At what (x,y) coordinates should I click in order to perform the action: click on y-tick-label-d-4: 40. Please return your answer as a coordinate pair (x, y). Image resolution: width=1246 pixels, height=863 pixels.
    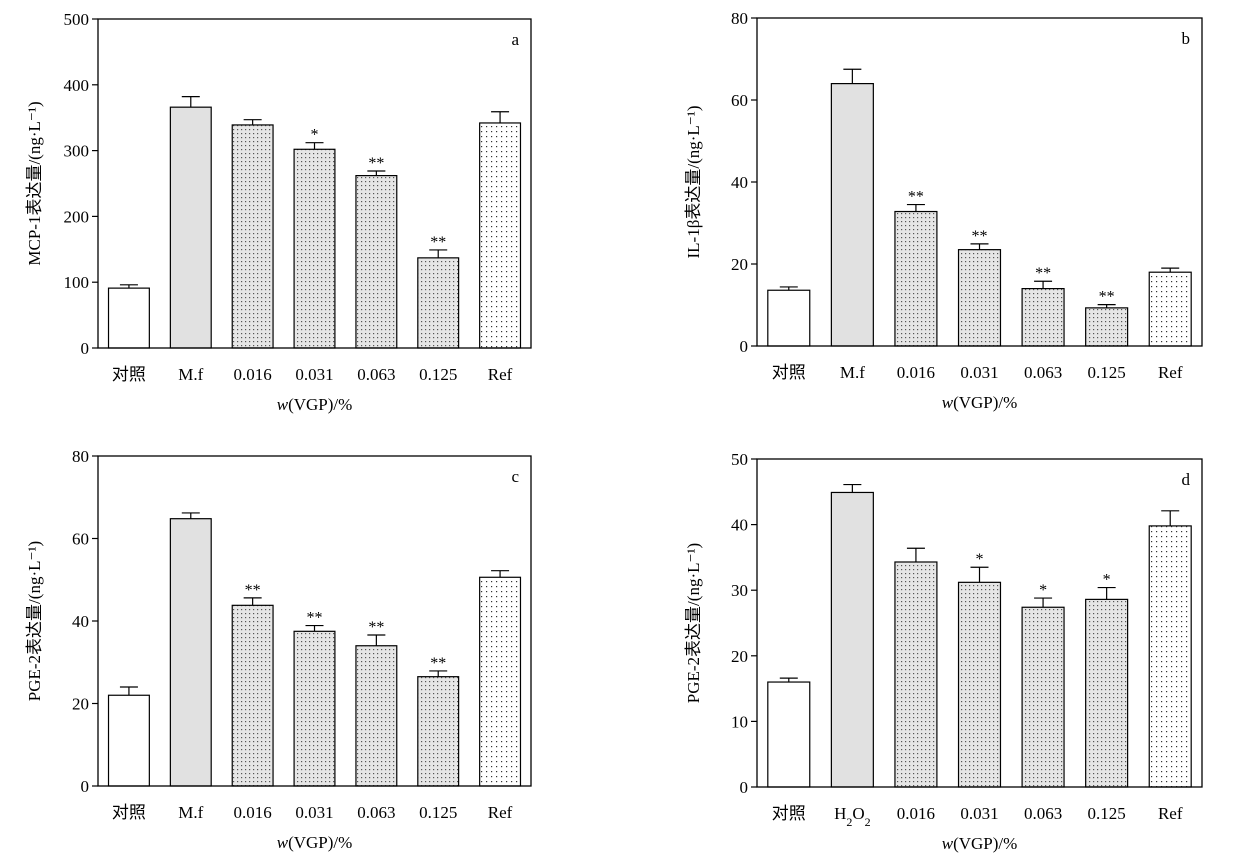
    Looking at the image, I should click on (739, 525).